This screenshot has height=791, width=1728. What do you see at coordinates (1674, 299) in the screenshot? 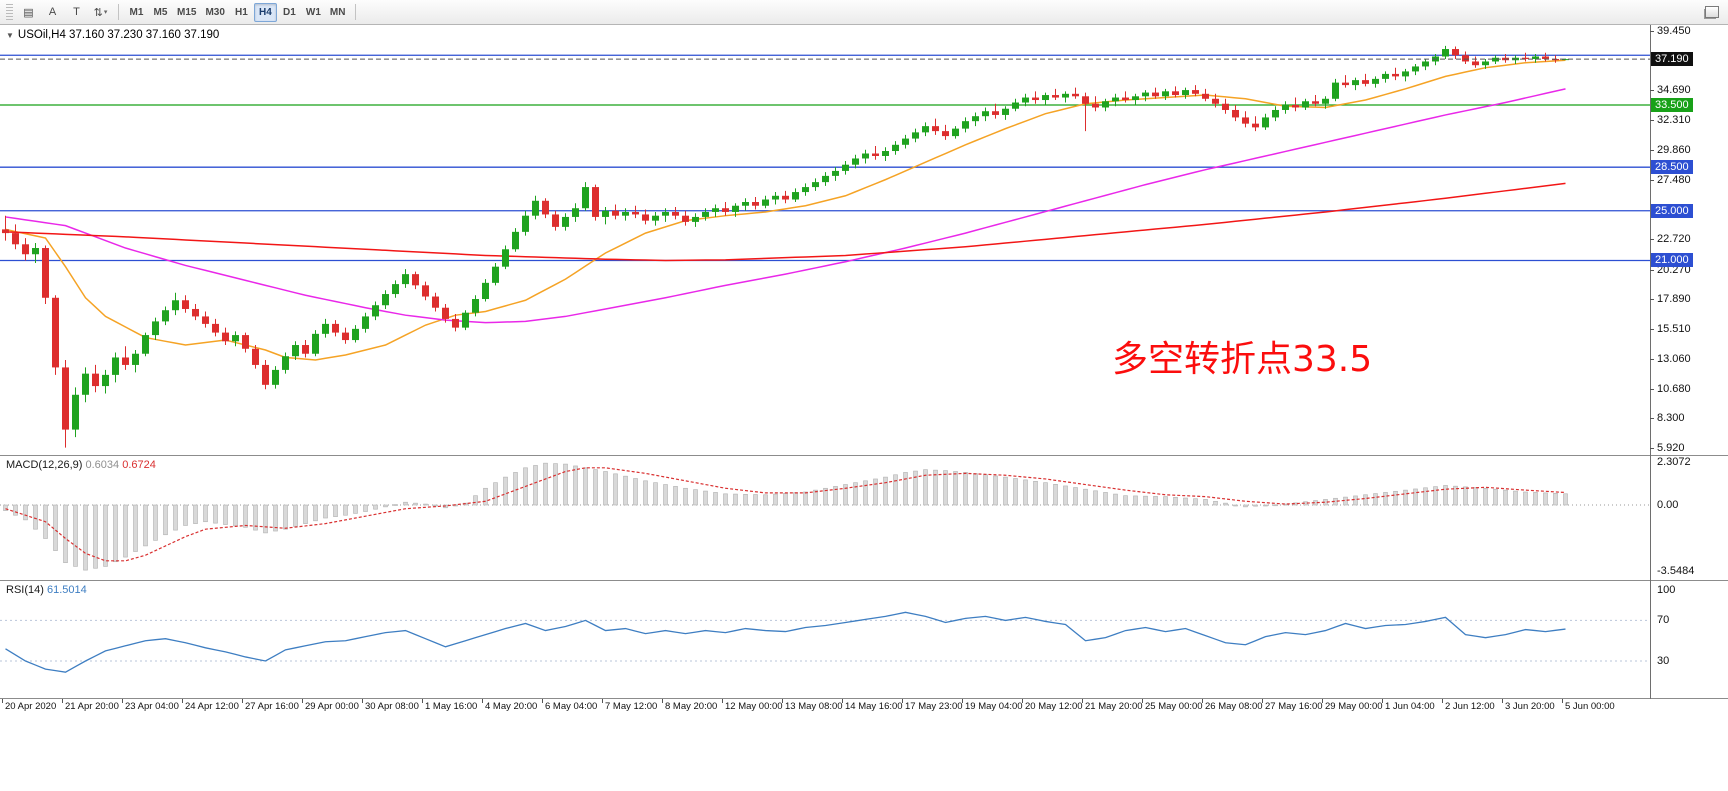
I see `price-axis-label: 17.890` at bounding box center [1674, 299].